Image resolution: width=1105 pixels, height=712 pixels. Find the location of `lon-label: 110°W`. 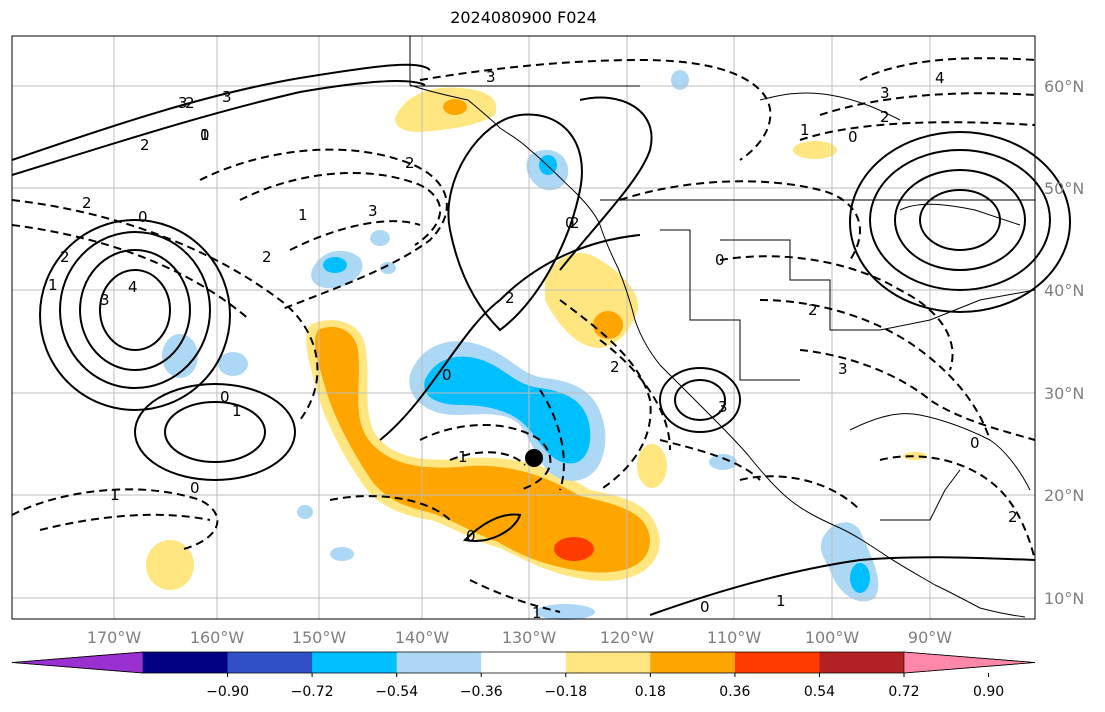

lon-label: 110°W is located at coordinates (734, 637).